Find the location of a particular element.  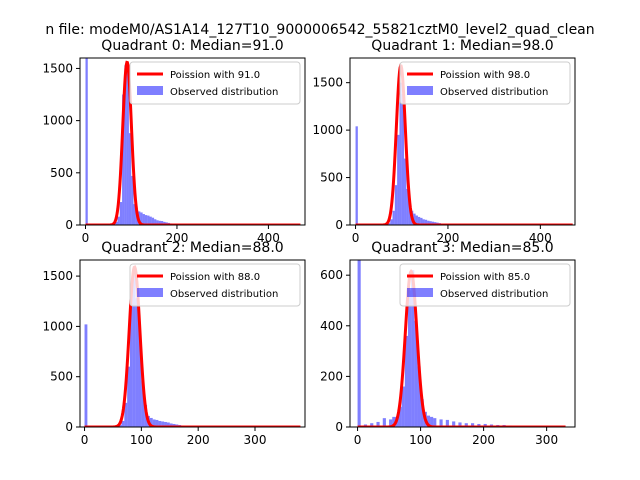

quadrant-1-title: Quadrant 1: Median=98.0 is located at coordinates (462, 46).